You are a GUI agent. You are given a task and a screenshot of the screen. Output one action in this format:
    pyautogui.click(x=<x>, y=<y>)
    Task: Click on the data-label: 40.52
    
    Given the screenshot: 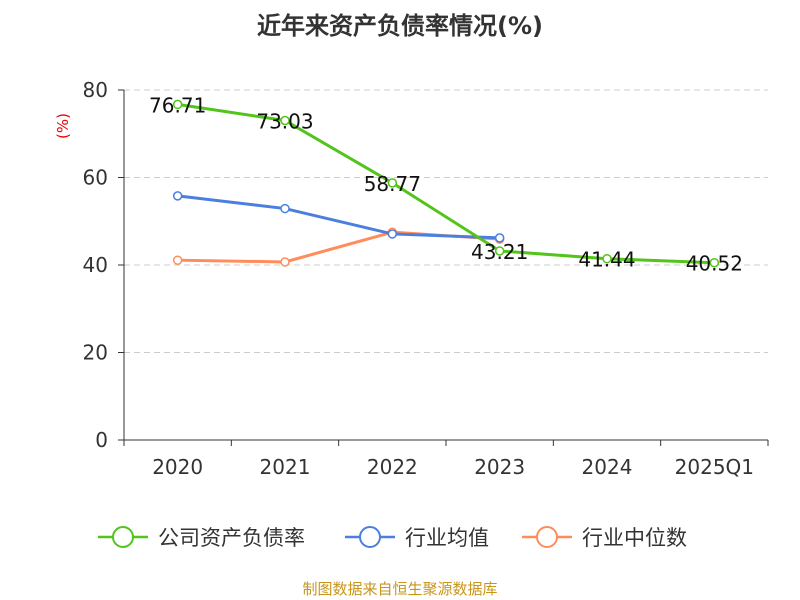 What is the action you would take?
    pyautogui.click(x=714, y=264)
    